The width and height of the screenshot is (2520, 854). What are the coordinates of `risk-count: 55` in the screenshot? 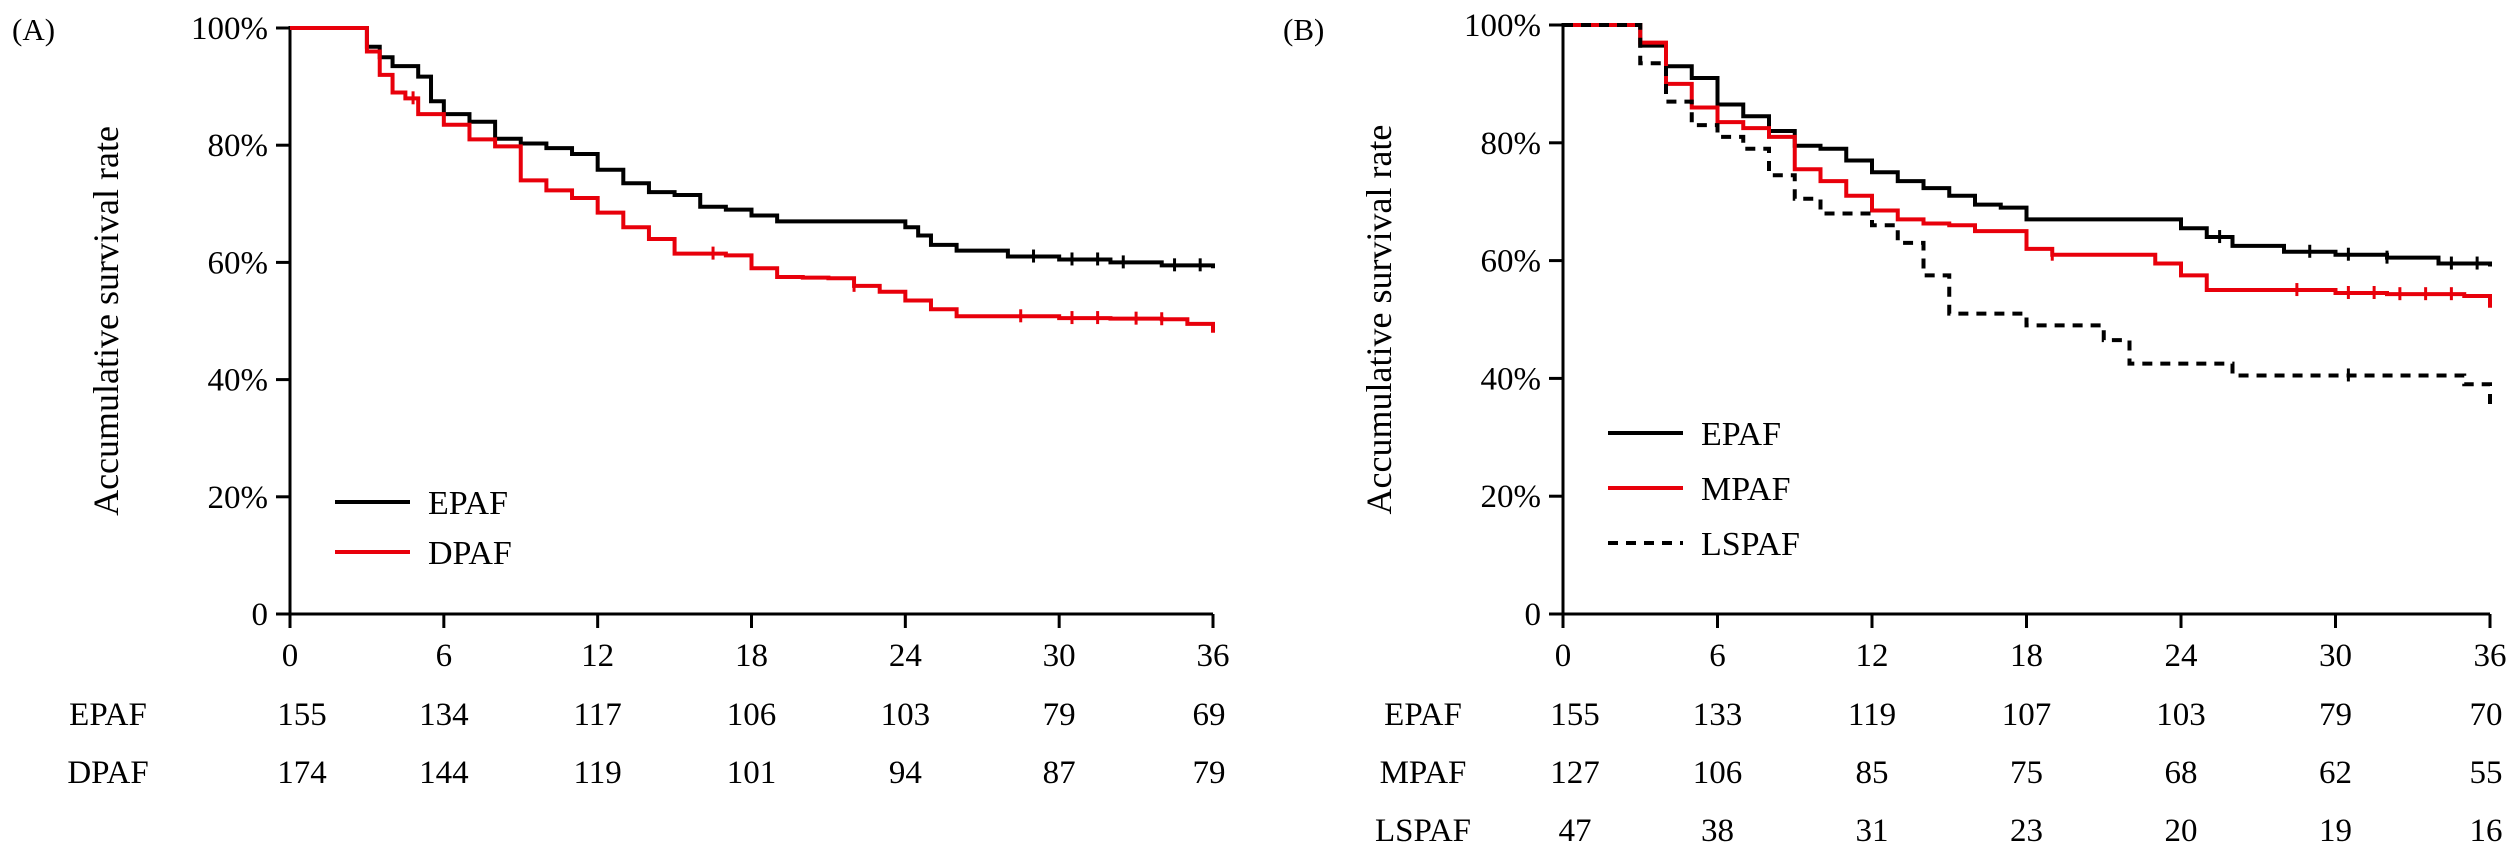 It's located at (2486, 773).